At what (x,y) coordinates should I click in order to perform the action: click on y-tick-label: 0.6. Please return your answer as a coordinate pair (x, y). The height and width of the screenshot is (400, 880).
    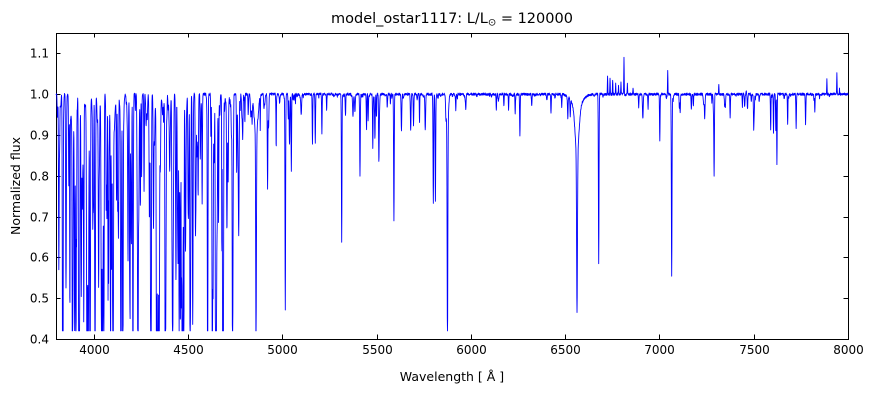
    Looking at the image, I should click on (39, 258).